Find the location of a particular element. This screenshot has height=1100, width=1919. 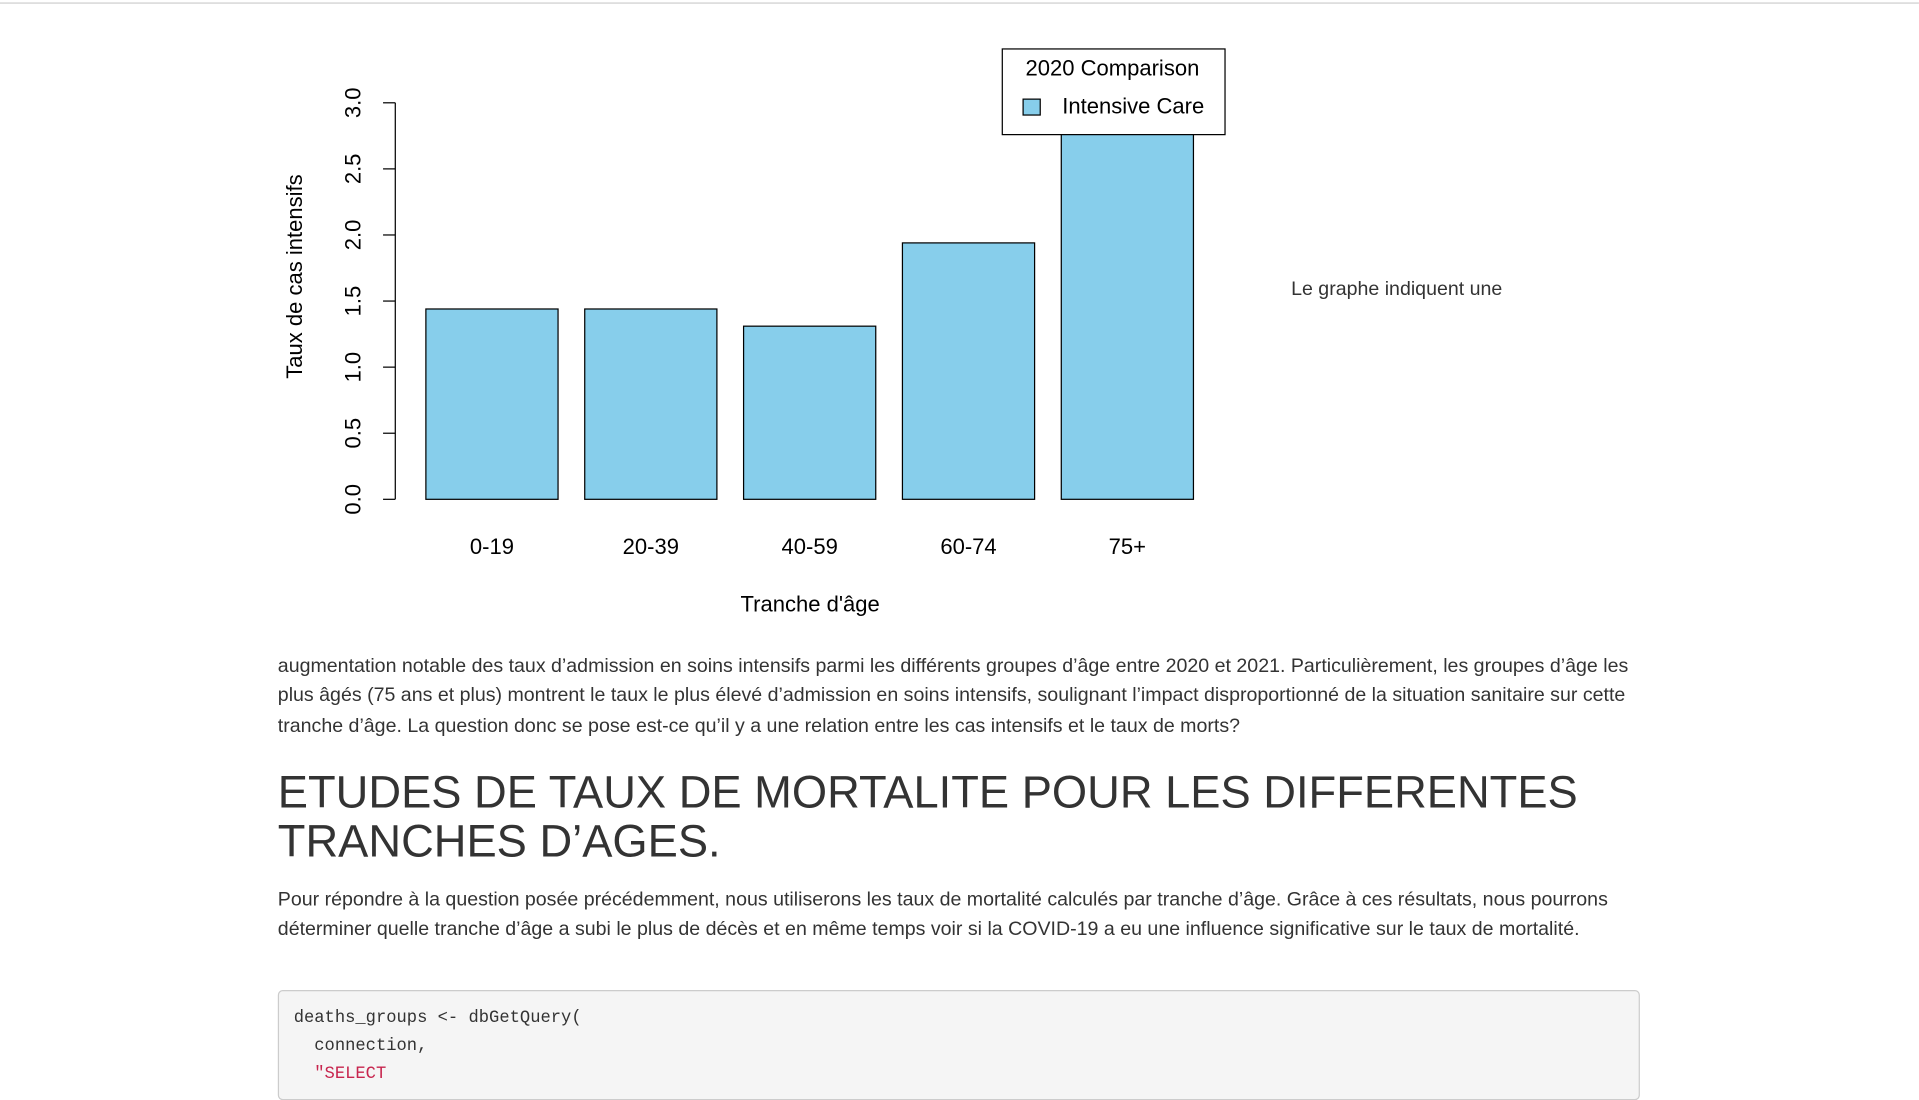

y-tick-label: 2.0 is located at coordinates (353, 235).